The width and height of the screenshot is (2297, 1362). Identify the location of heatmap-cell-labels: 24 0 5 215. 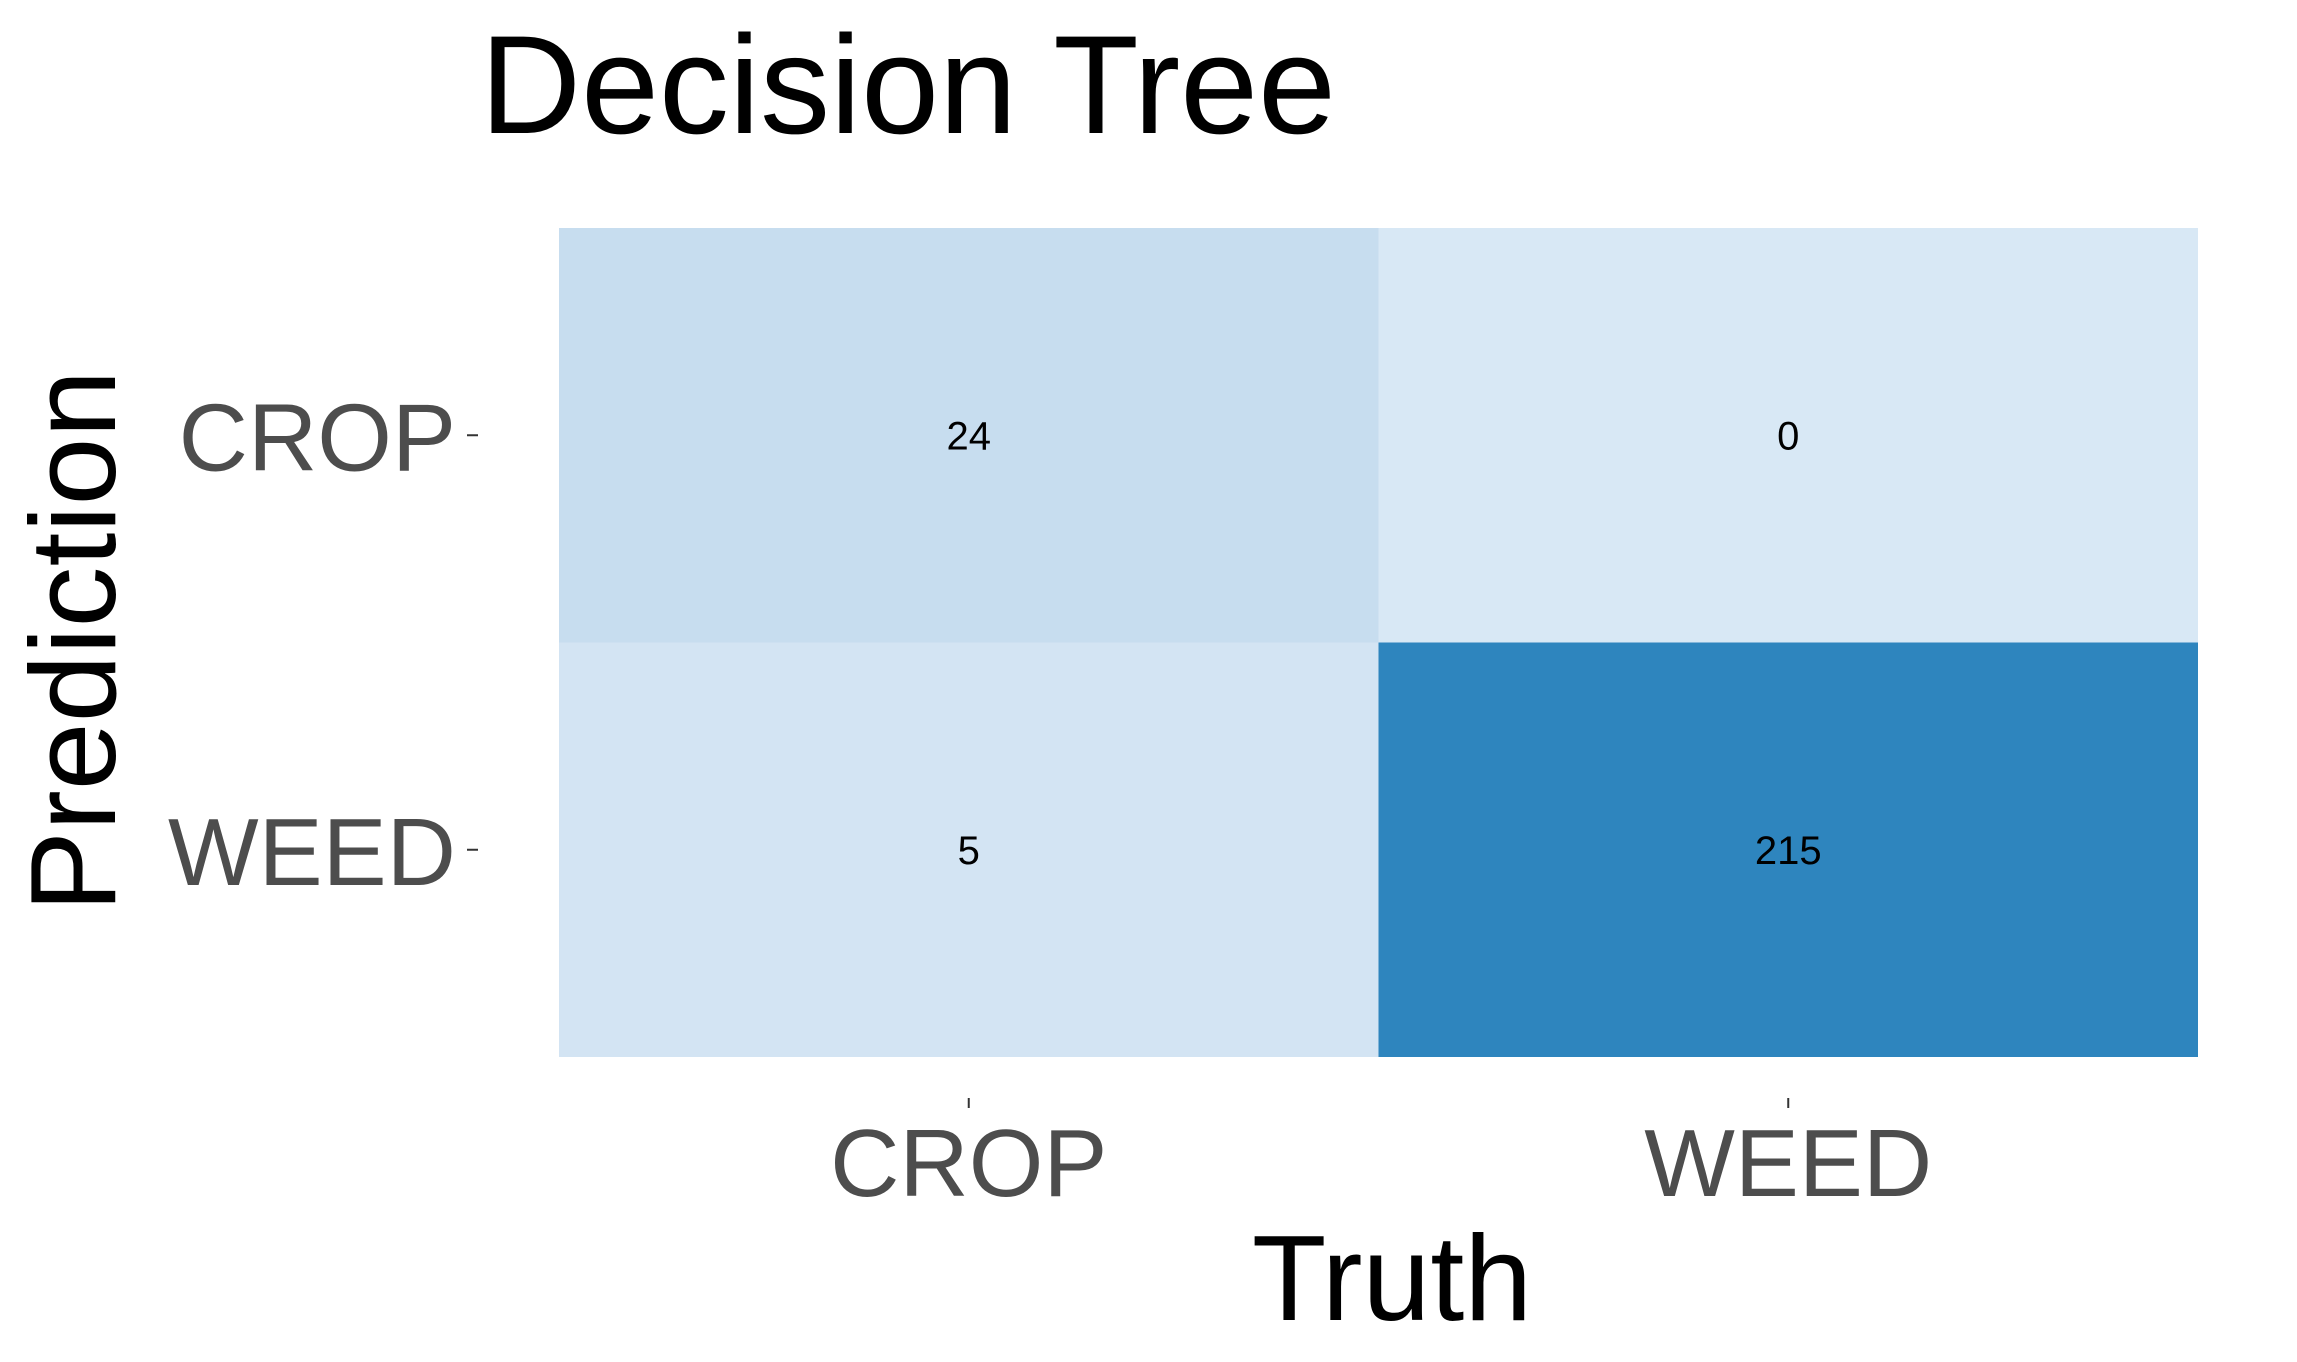
(1384, 643).